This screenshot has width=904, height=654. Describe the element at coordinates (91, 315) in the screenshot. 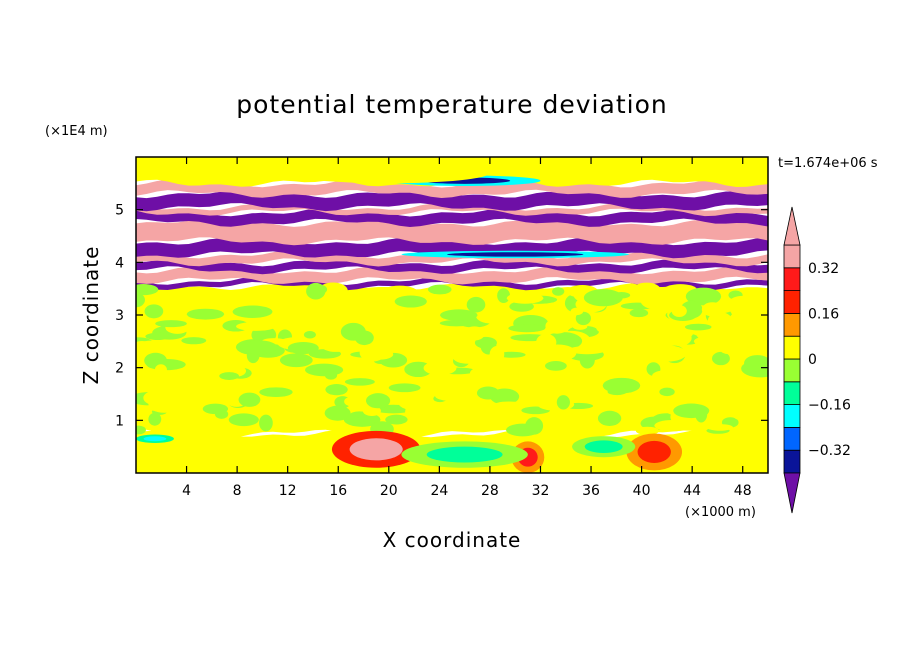

I see `y-axis-title: Z coordinate` at that location.